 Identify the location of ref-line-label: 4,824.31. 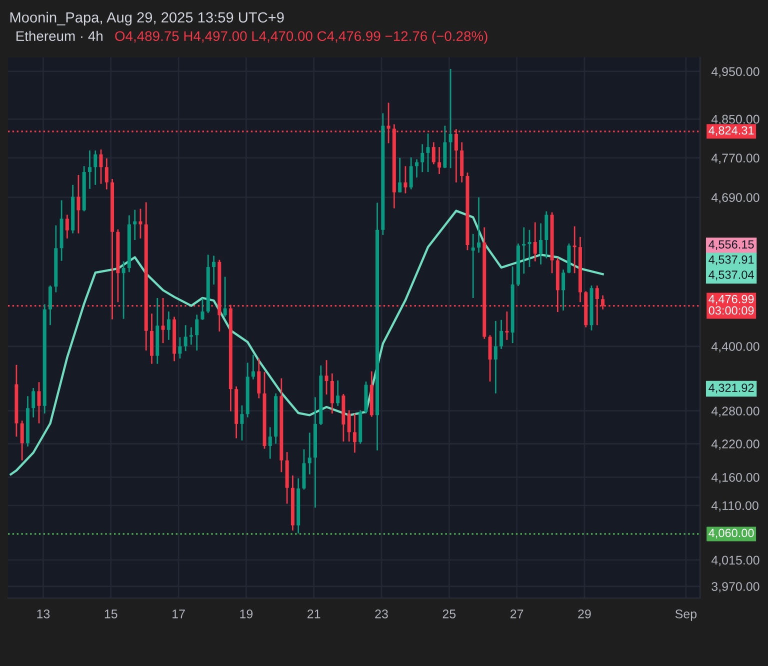
(731, 131).